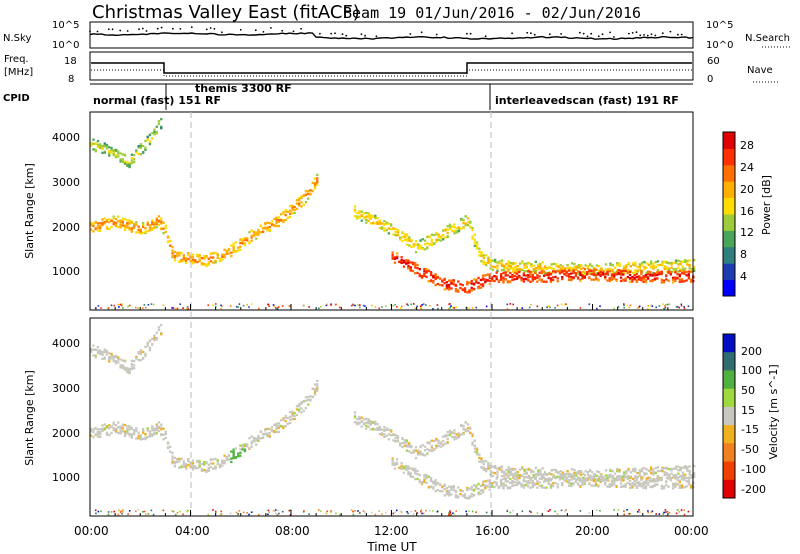 The image size is (800, 554). I want to click on freq-right-tick-bottom: 0, so click(710, 79).